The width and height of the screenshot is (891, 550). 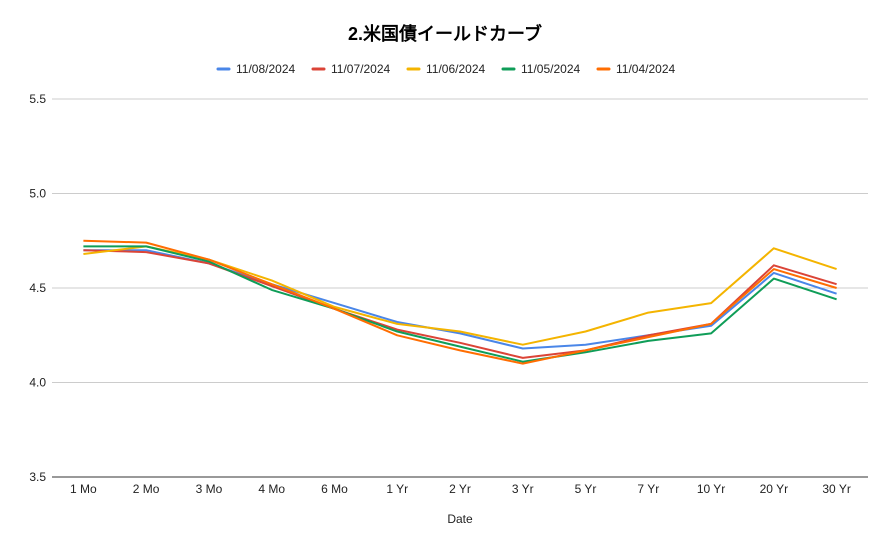 What do you see at coordinates (455, 69) in the screenshot?
I see `legend-label: 11/06/2024` at bounding box center [455, 69].